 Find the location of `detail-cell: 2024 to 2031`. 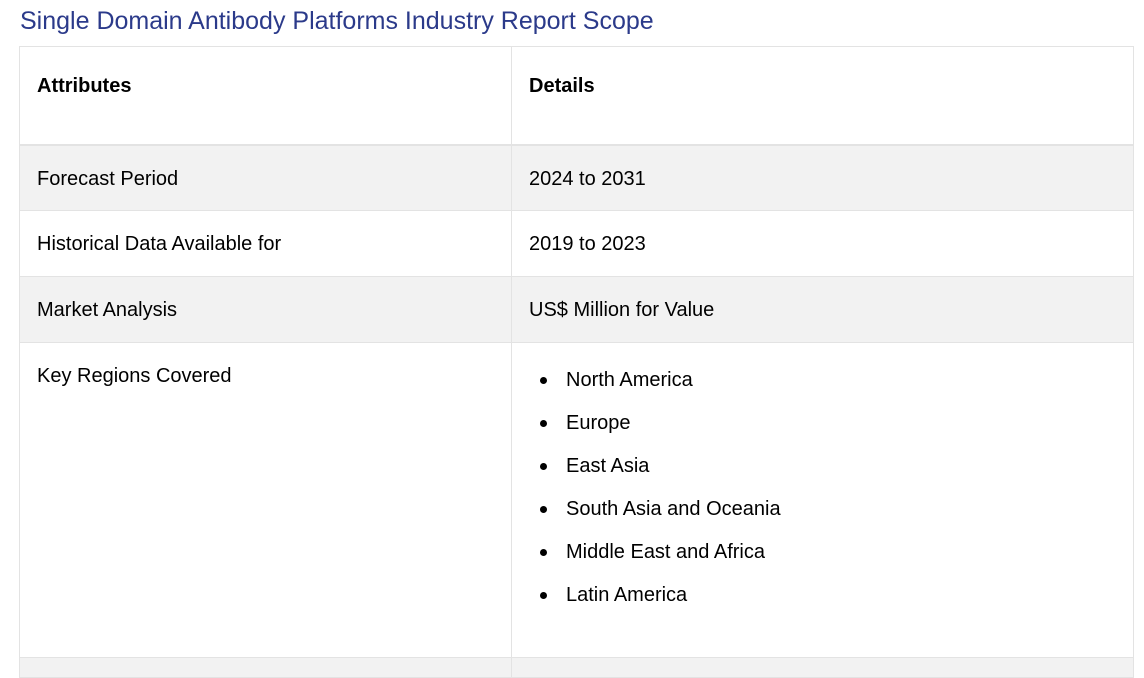

detail-cell: 2024 to 2031 is located at coordinates (822, 177).